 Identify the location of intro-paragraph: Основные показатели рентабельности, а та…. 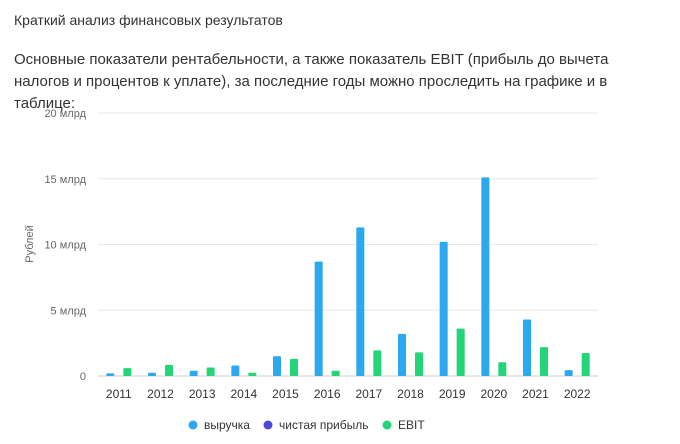
(311, 81).